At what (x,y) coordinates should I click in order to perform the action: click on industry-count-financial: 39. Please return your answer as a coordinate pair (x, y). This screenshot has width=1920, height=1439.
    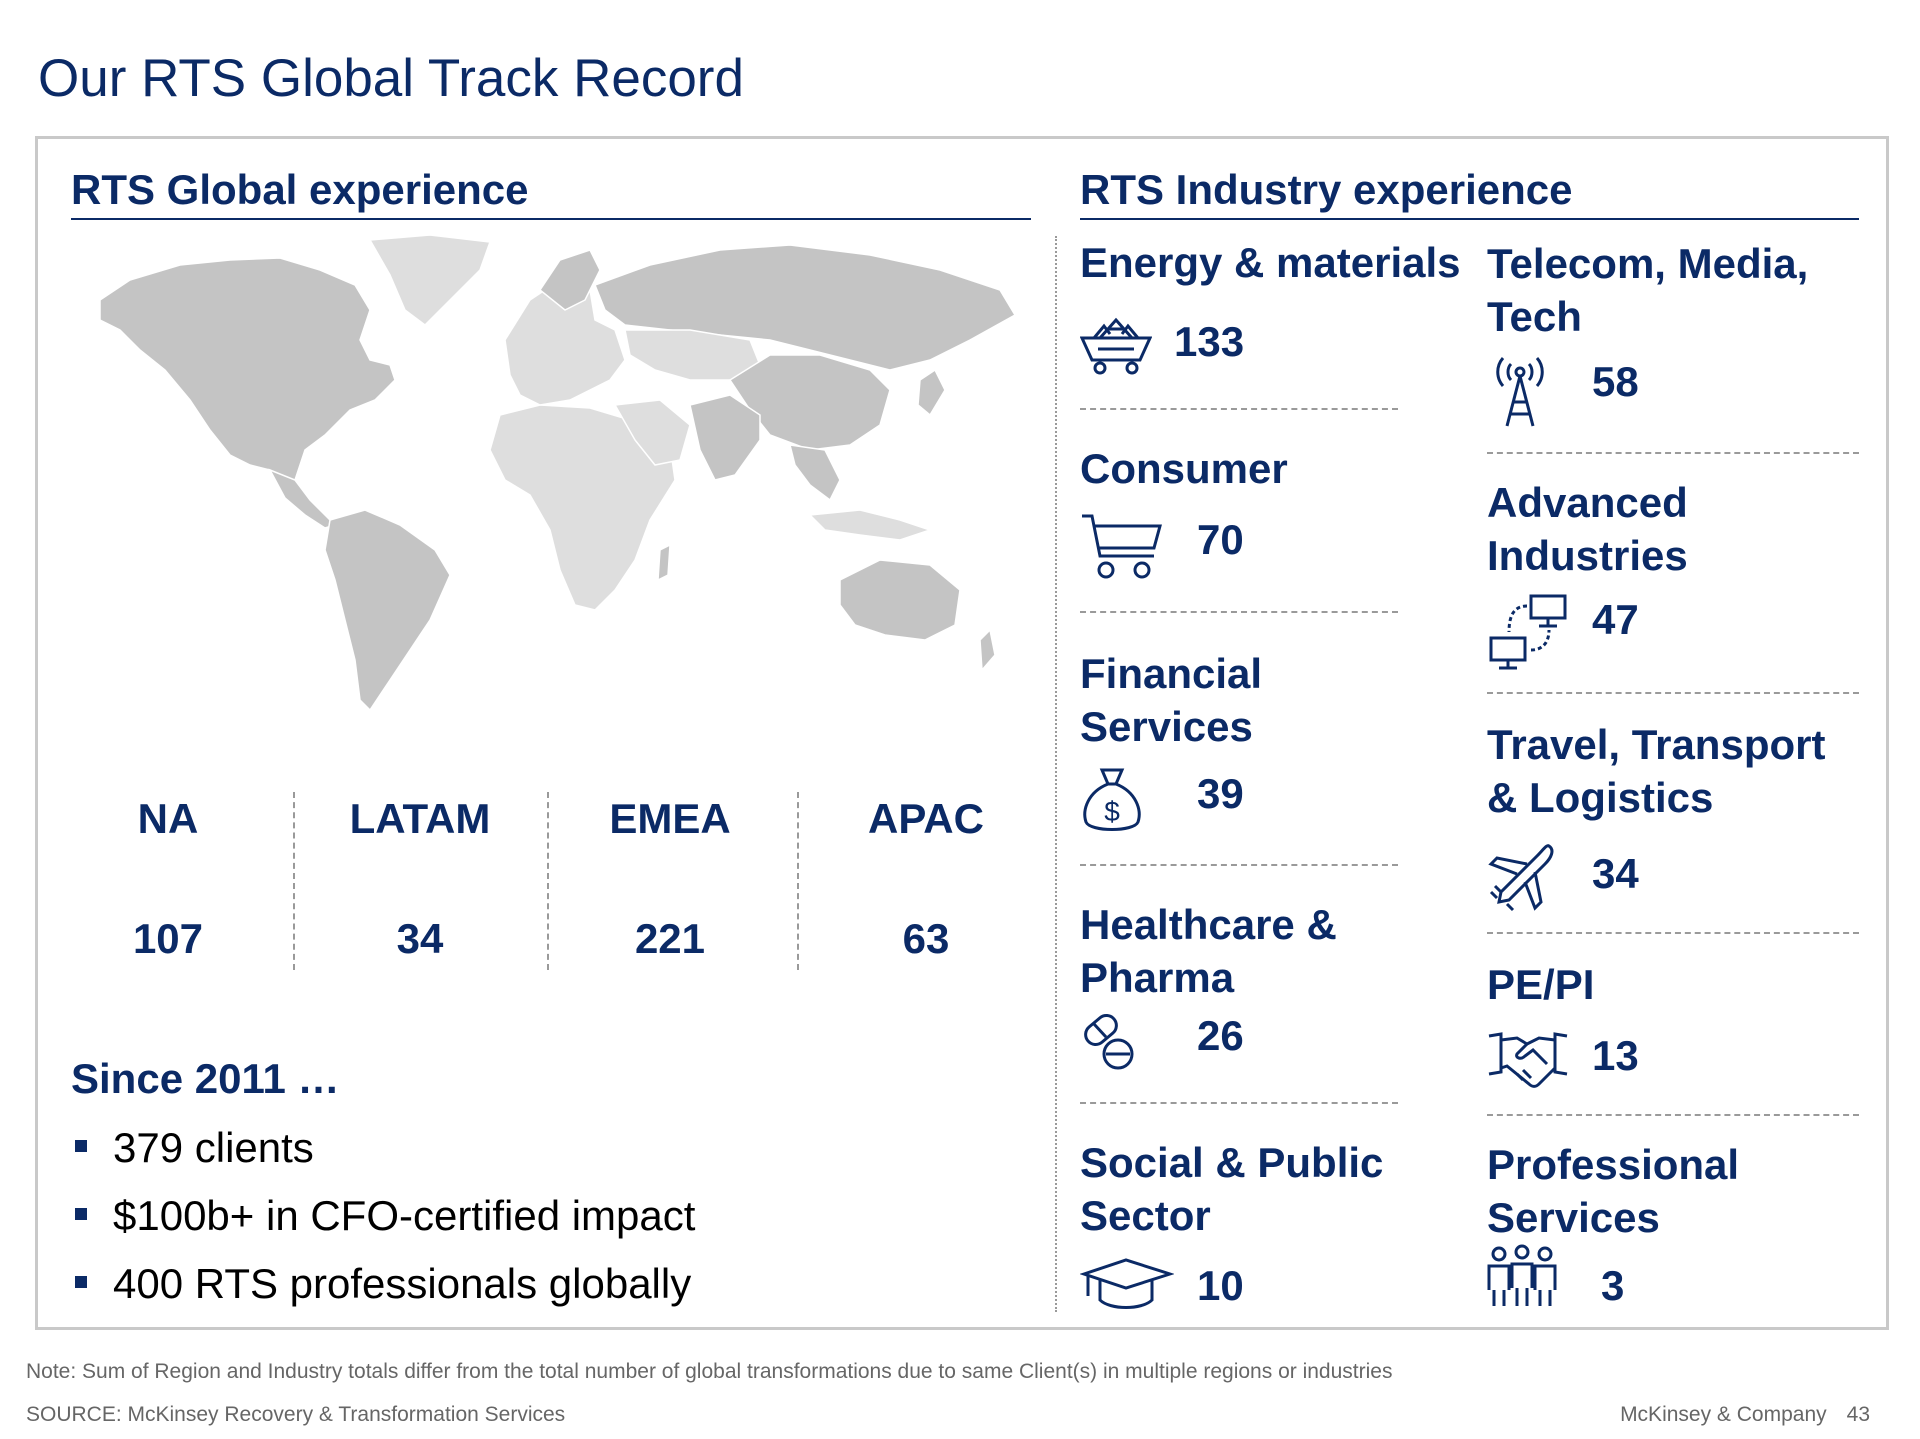
    Looking at the image, I should click on (1220, 793).